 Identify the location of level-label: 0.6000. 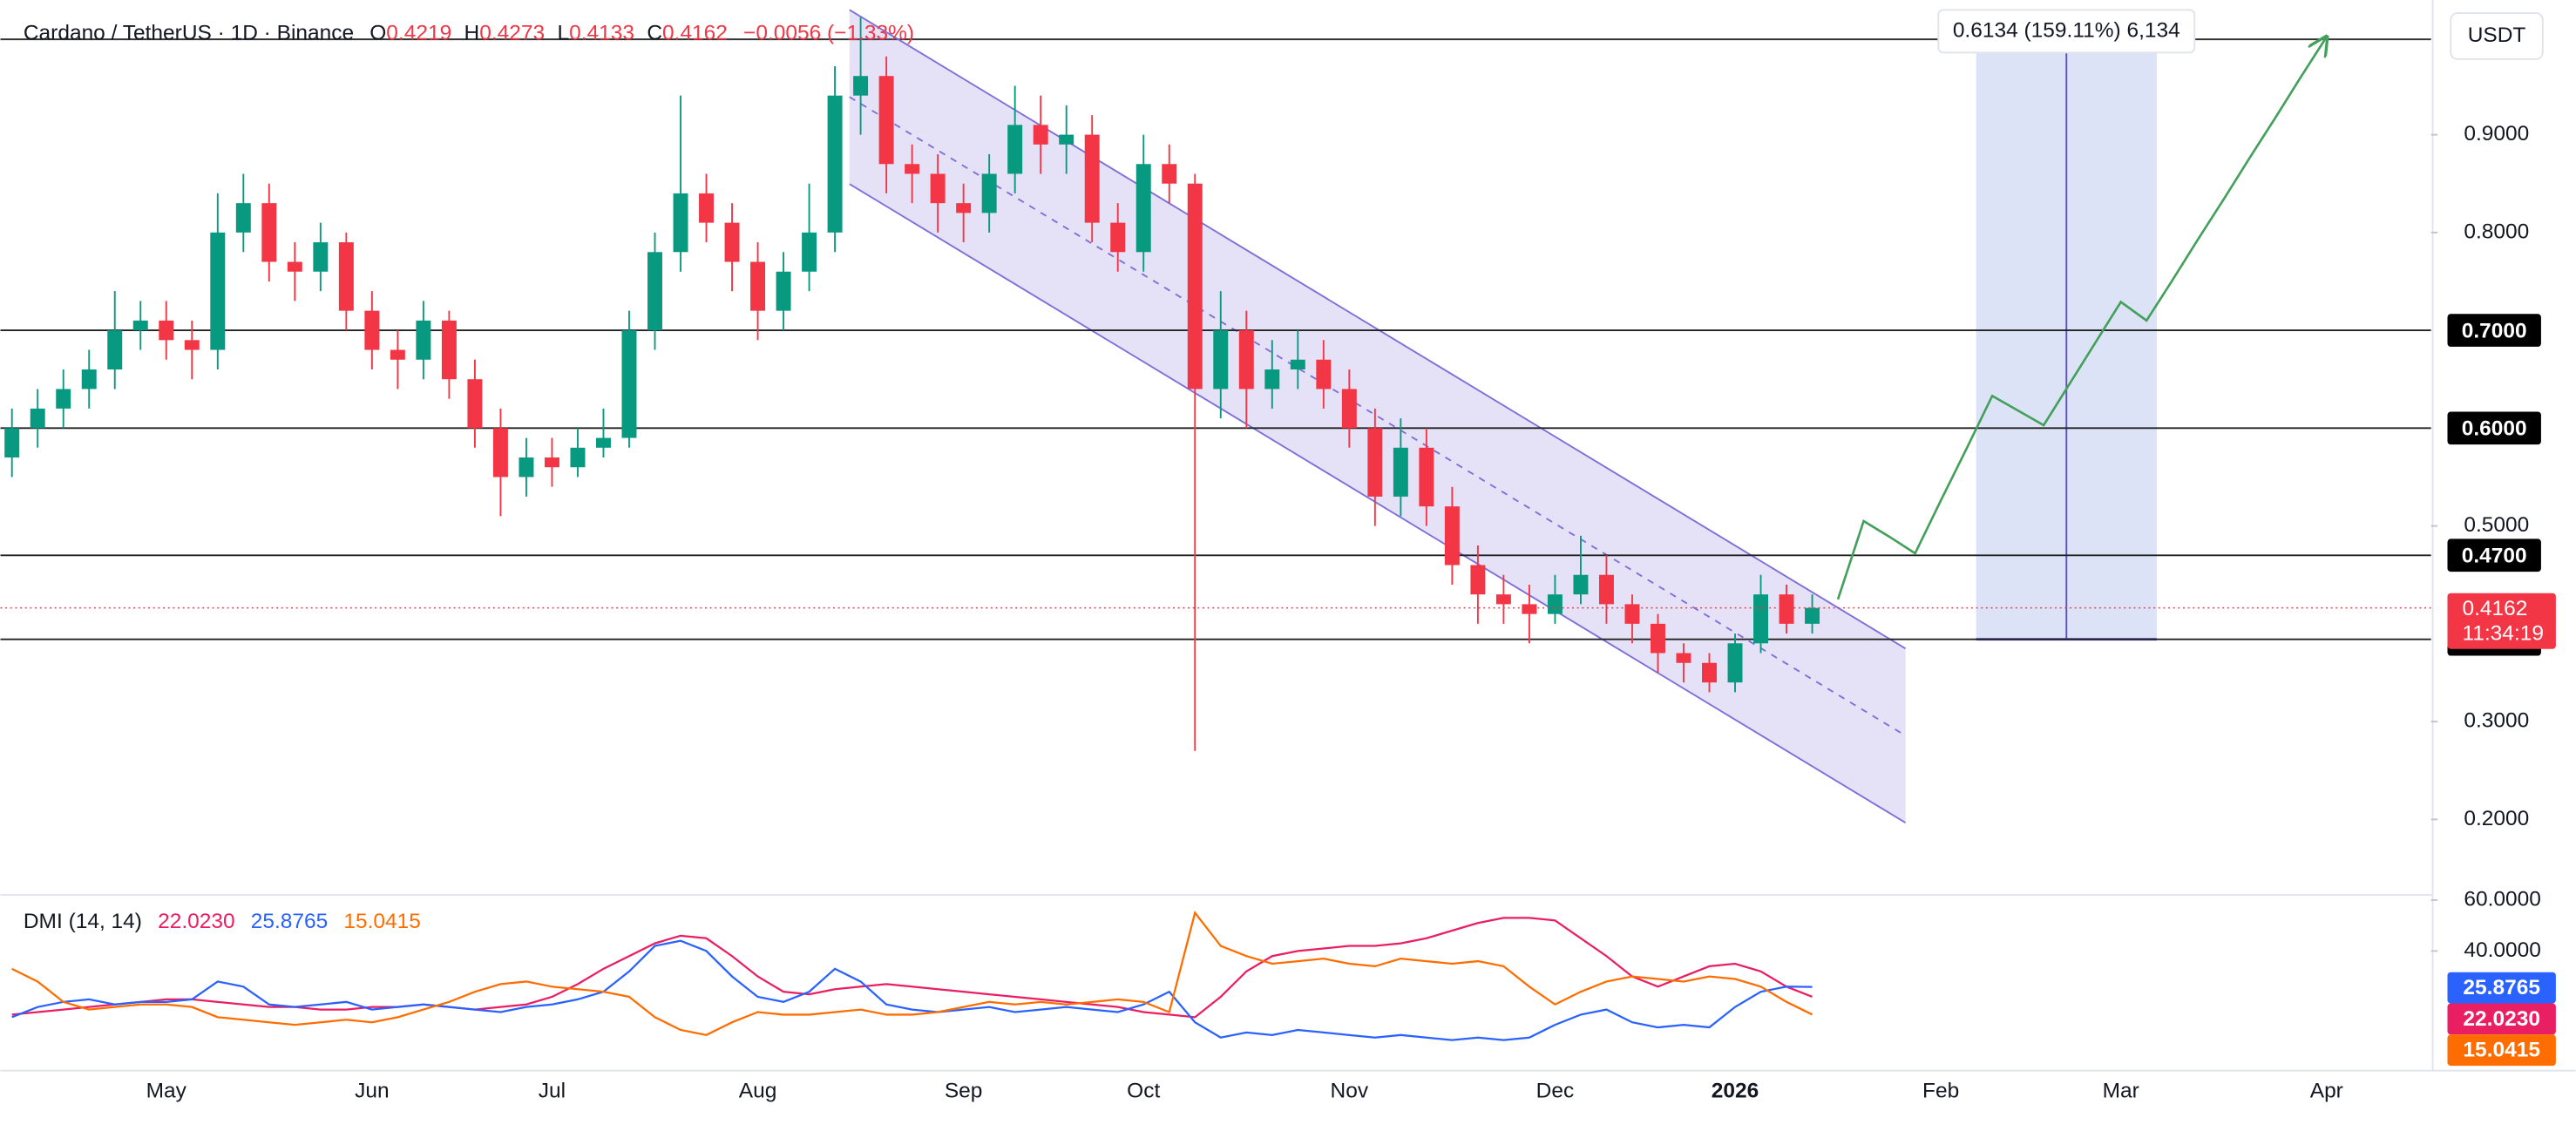
(2495, 429).